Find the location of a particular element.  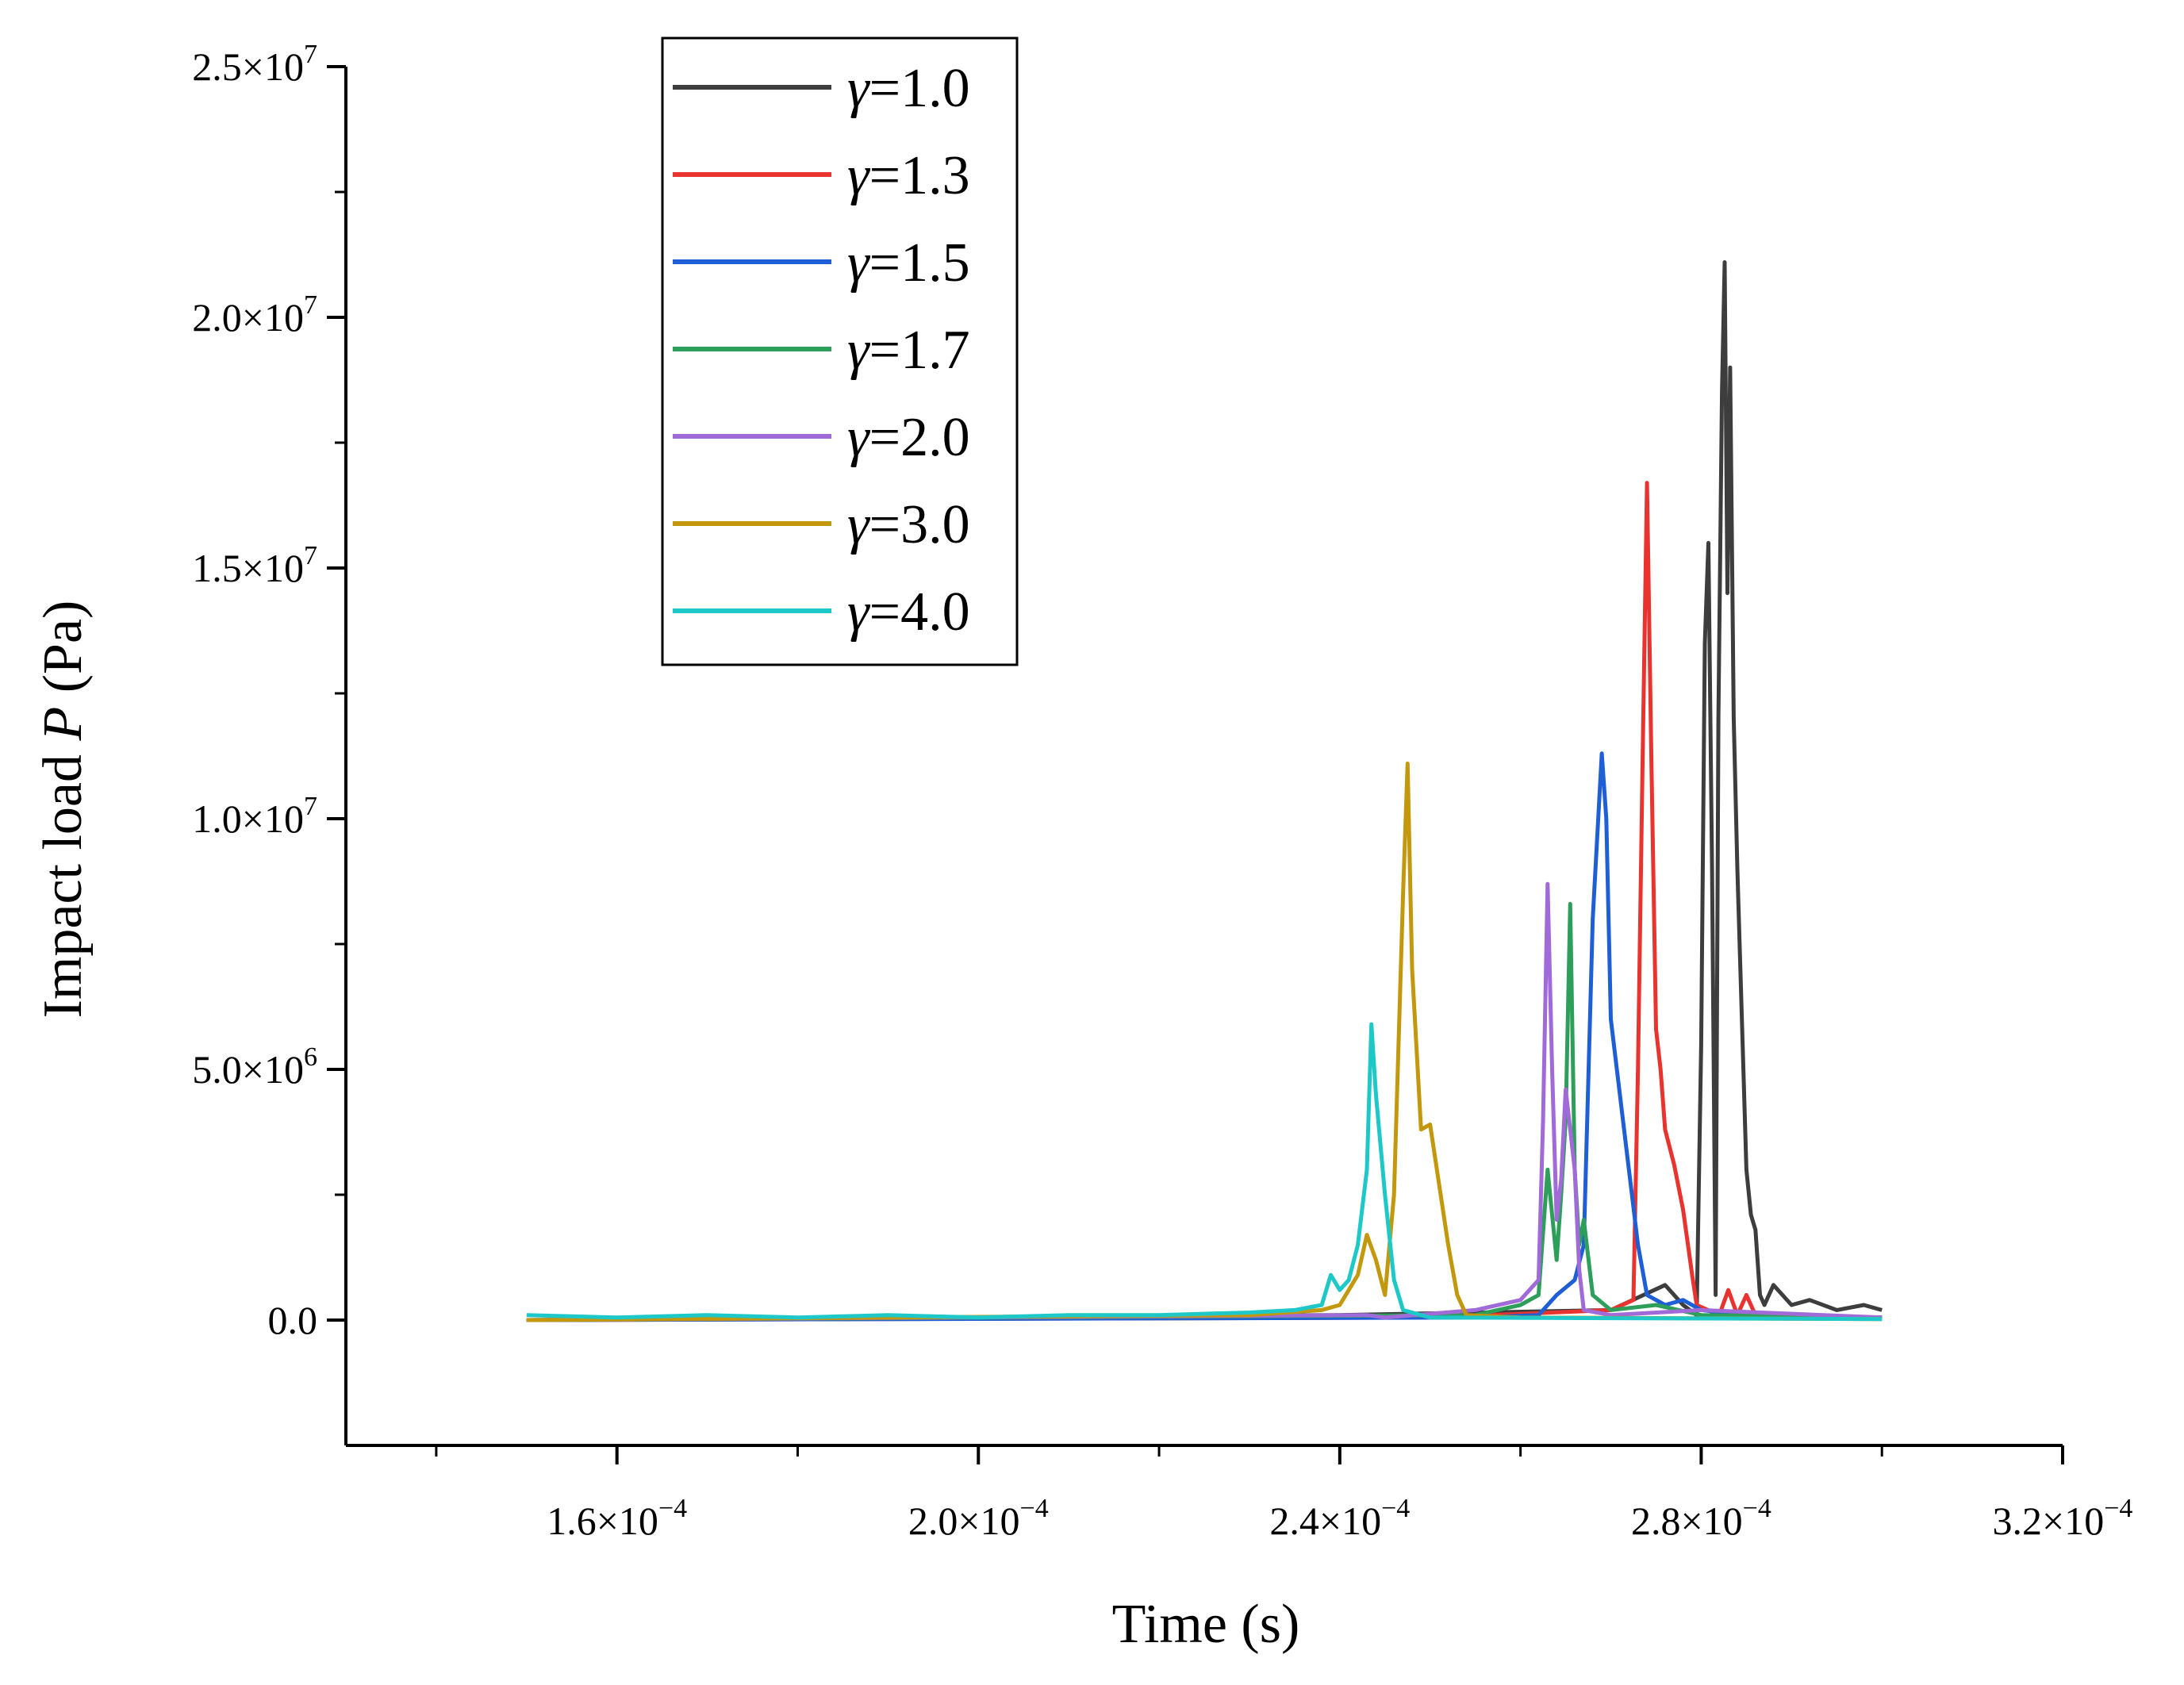

y-axis-ticks: 0.0 5.0×10⁶ 1.0×10⁷ 1.5×10⁷ 2.0×10⁷ 2.5×10⁷ is located at coordinates (269, 691).